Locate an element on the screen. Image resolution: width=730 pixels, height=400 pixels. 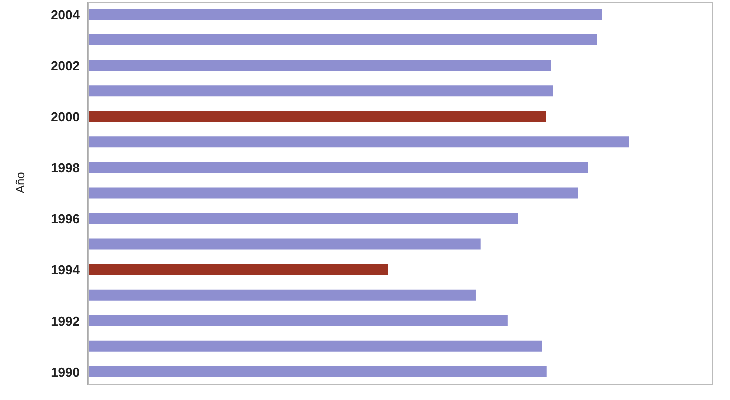
y-tick-label: 2004 is located at coordinates (66, 14).